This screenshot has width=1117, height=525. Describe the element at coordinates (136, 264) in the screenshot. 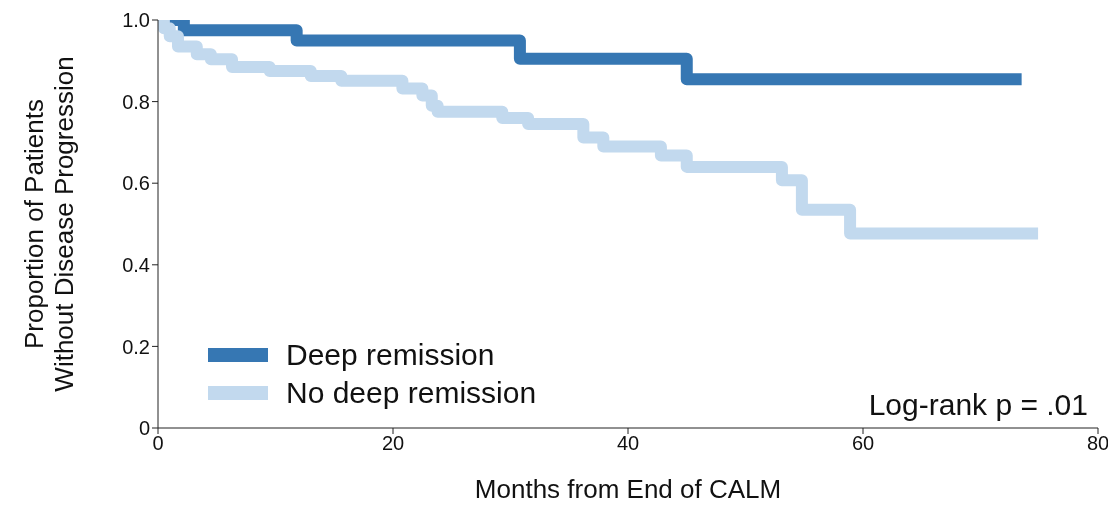

I see `y-tick-label: 0.4` at that location.